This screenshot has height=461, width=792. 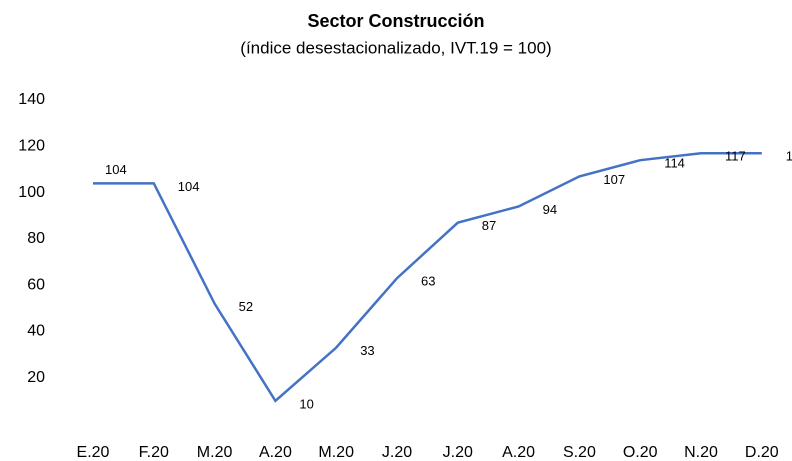 What do you see at coordinates (674, 163) in the screenshot?
I see `data-label: 114` at bounding box center [674, 163].